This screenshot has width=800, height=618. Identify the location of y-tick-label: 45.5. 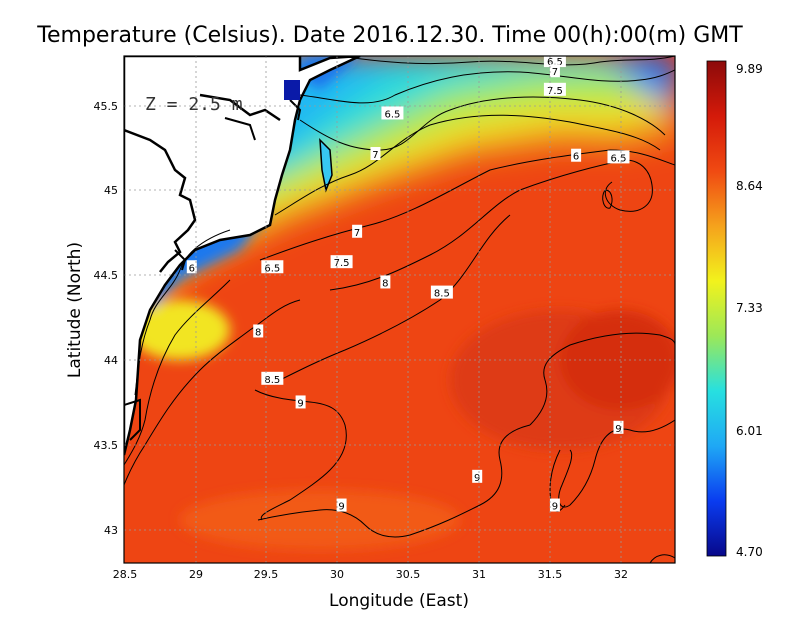
(106, 106).